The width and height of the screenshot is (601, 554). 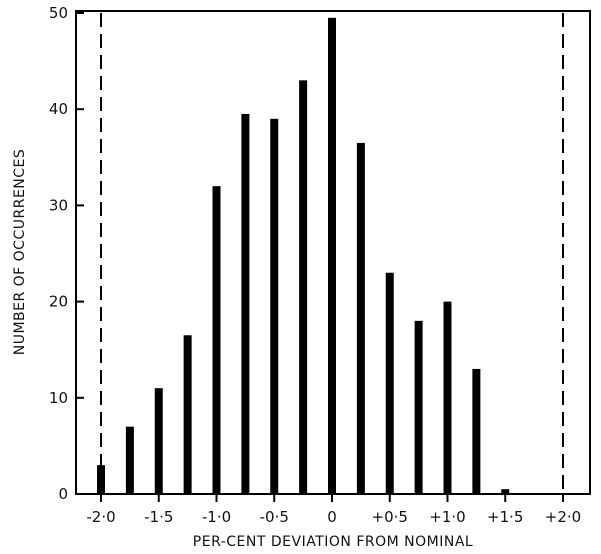 I want to click on x-tick-label: +1·0, so click(x=447, y=517).